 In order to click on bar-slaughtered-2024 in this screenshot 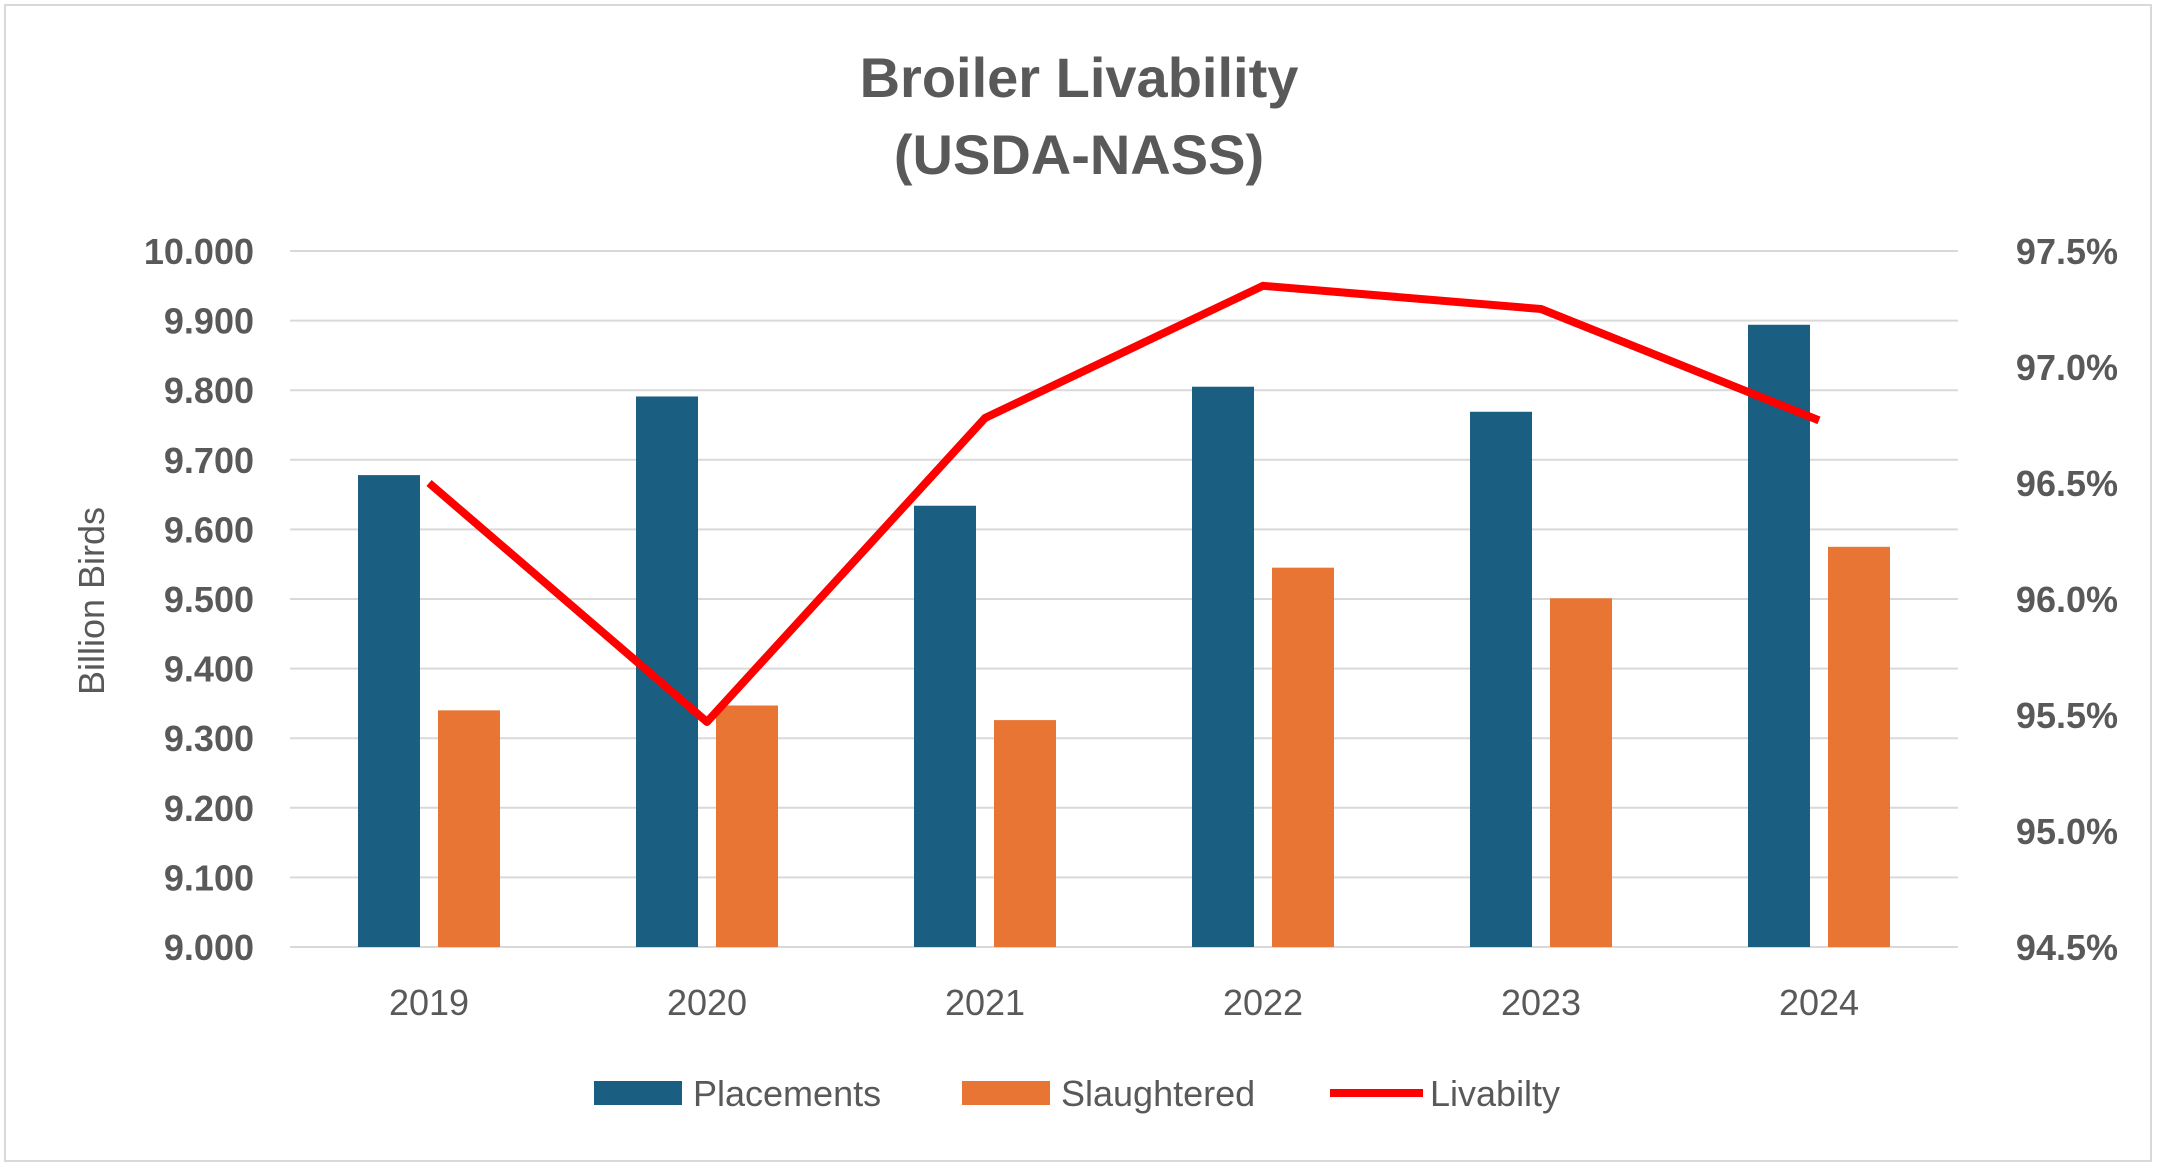, I will do `click(1859, 746)`.